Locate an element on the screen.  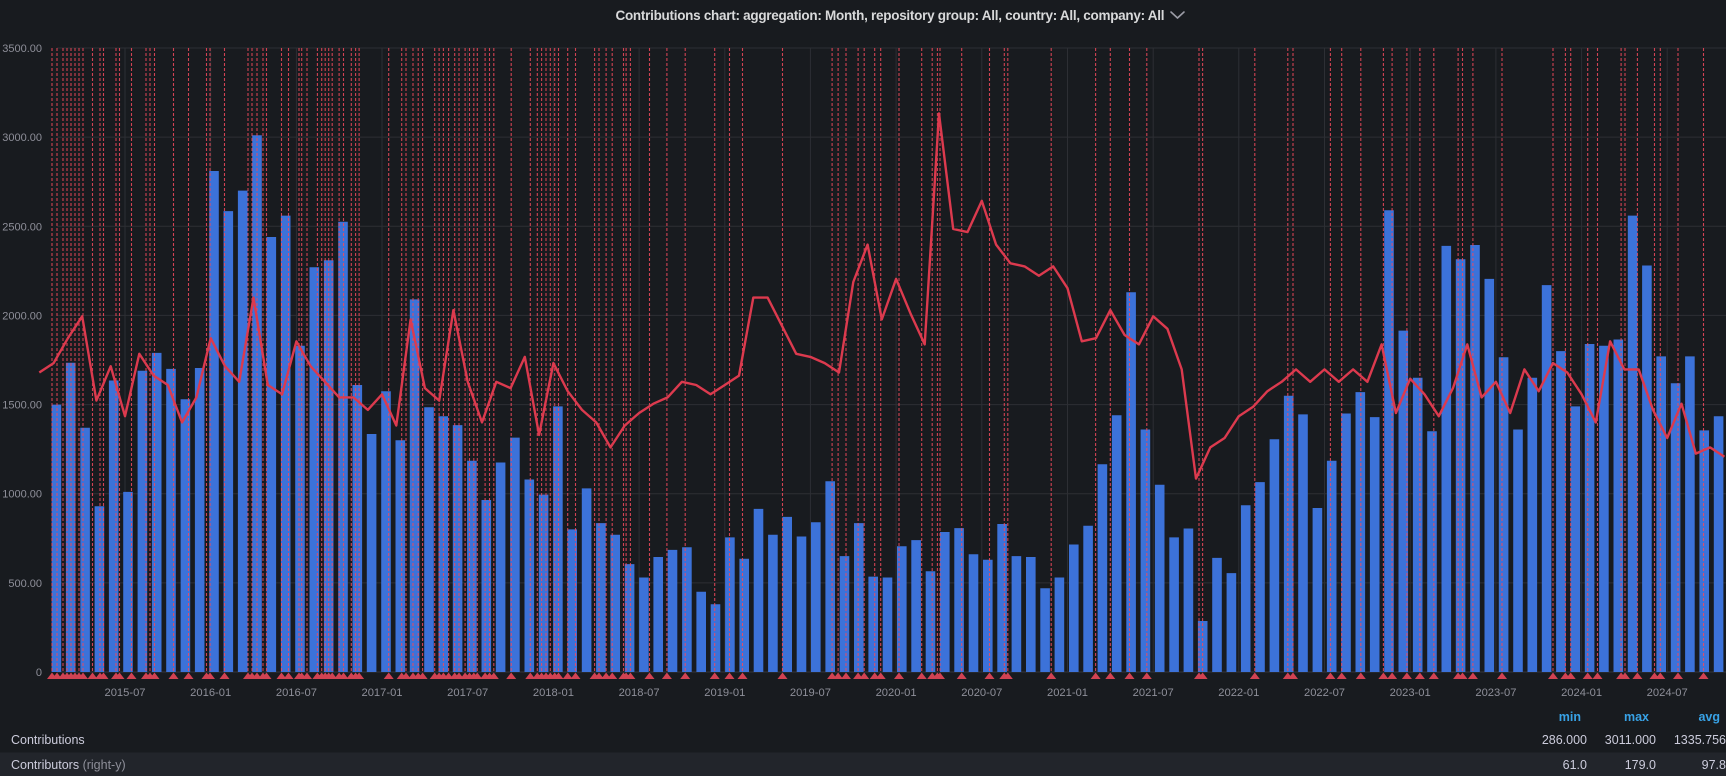
svg-text: 2023-07 is located at coordinates (1495, 693).